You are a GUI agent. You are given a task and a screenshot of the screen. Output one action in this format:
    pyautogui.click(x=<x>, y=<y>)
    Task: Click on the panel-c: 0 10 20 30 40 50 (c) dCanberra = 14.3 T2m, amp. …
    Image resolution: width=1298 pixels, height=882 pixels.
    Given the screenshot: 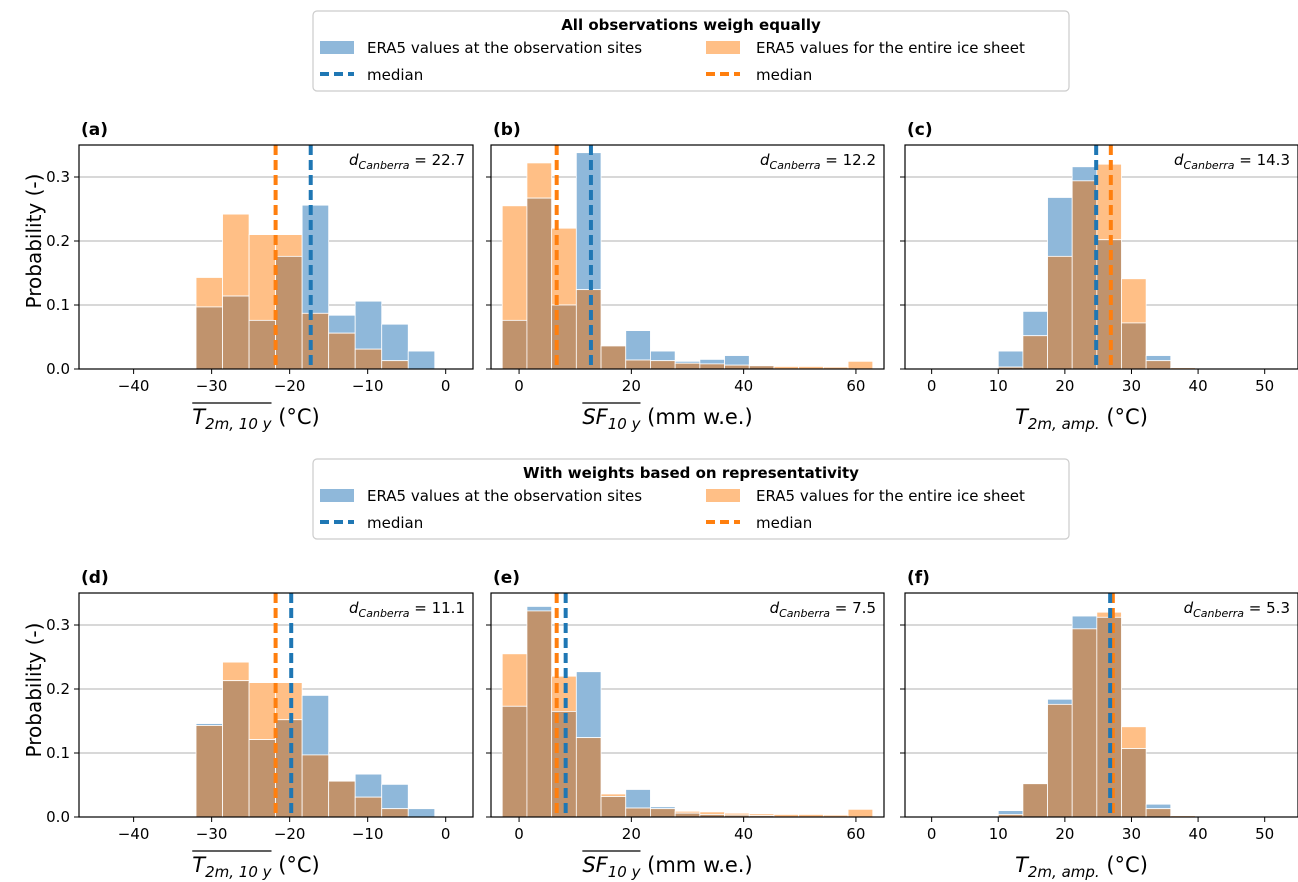 What is the action you would take?
    pyautogui.click(x=1099, y=276)
    